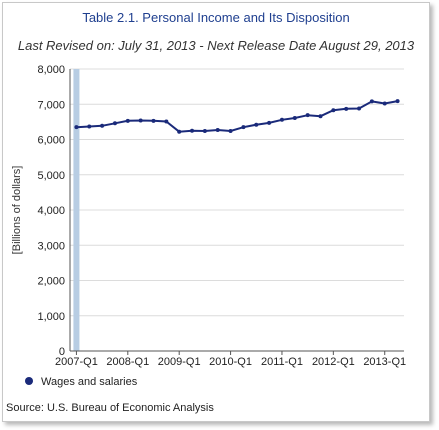 Image resolution: width=439 pixels, height=430 pixels. I want to click on series-lines, so click(237, 116).